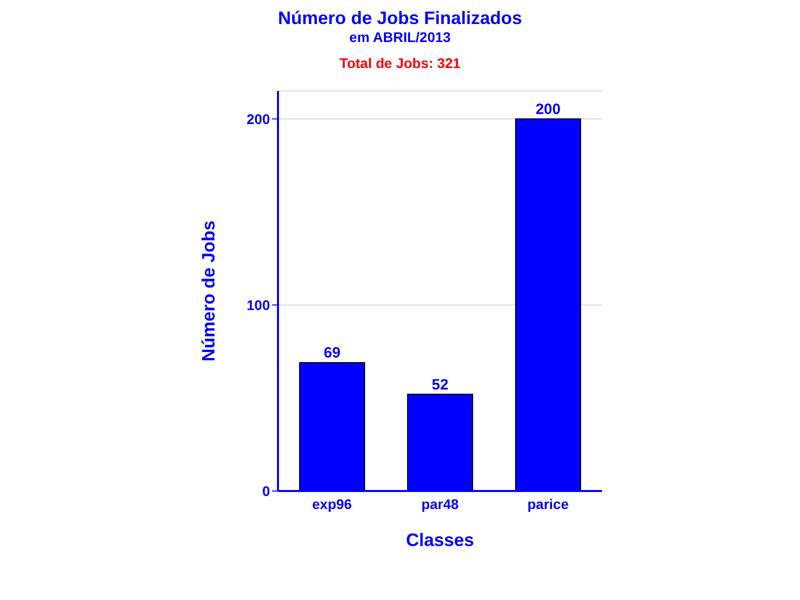  I want to click on text: Total de Jobs: 321, so click(400, 63).